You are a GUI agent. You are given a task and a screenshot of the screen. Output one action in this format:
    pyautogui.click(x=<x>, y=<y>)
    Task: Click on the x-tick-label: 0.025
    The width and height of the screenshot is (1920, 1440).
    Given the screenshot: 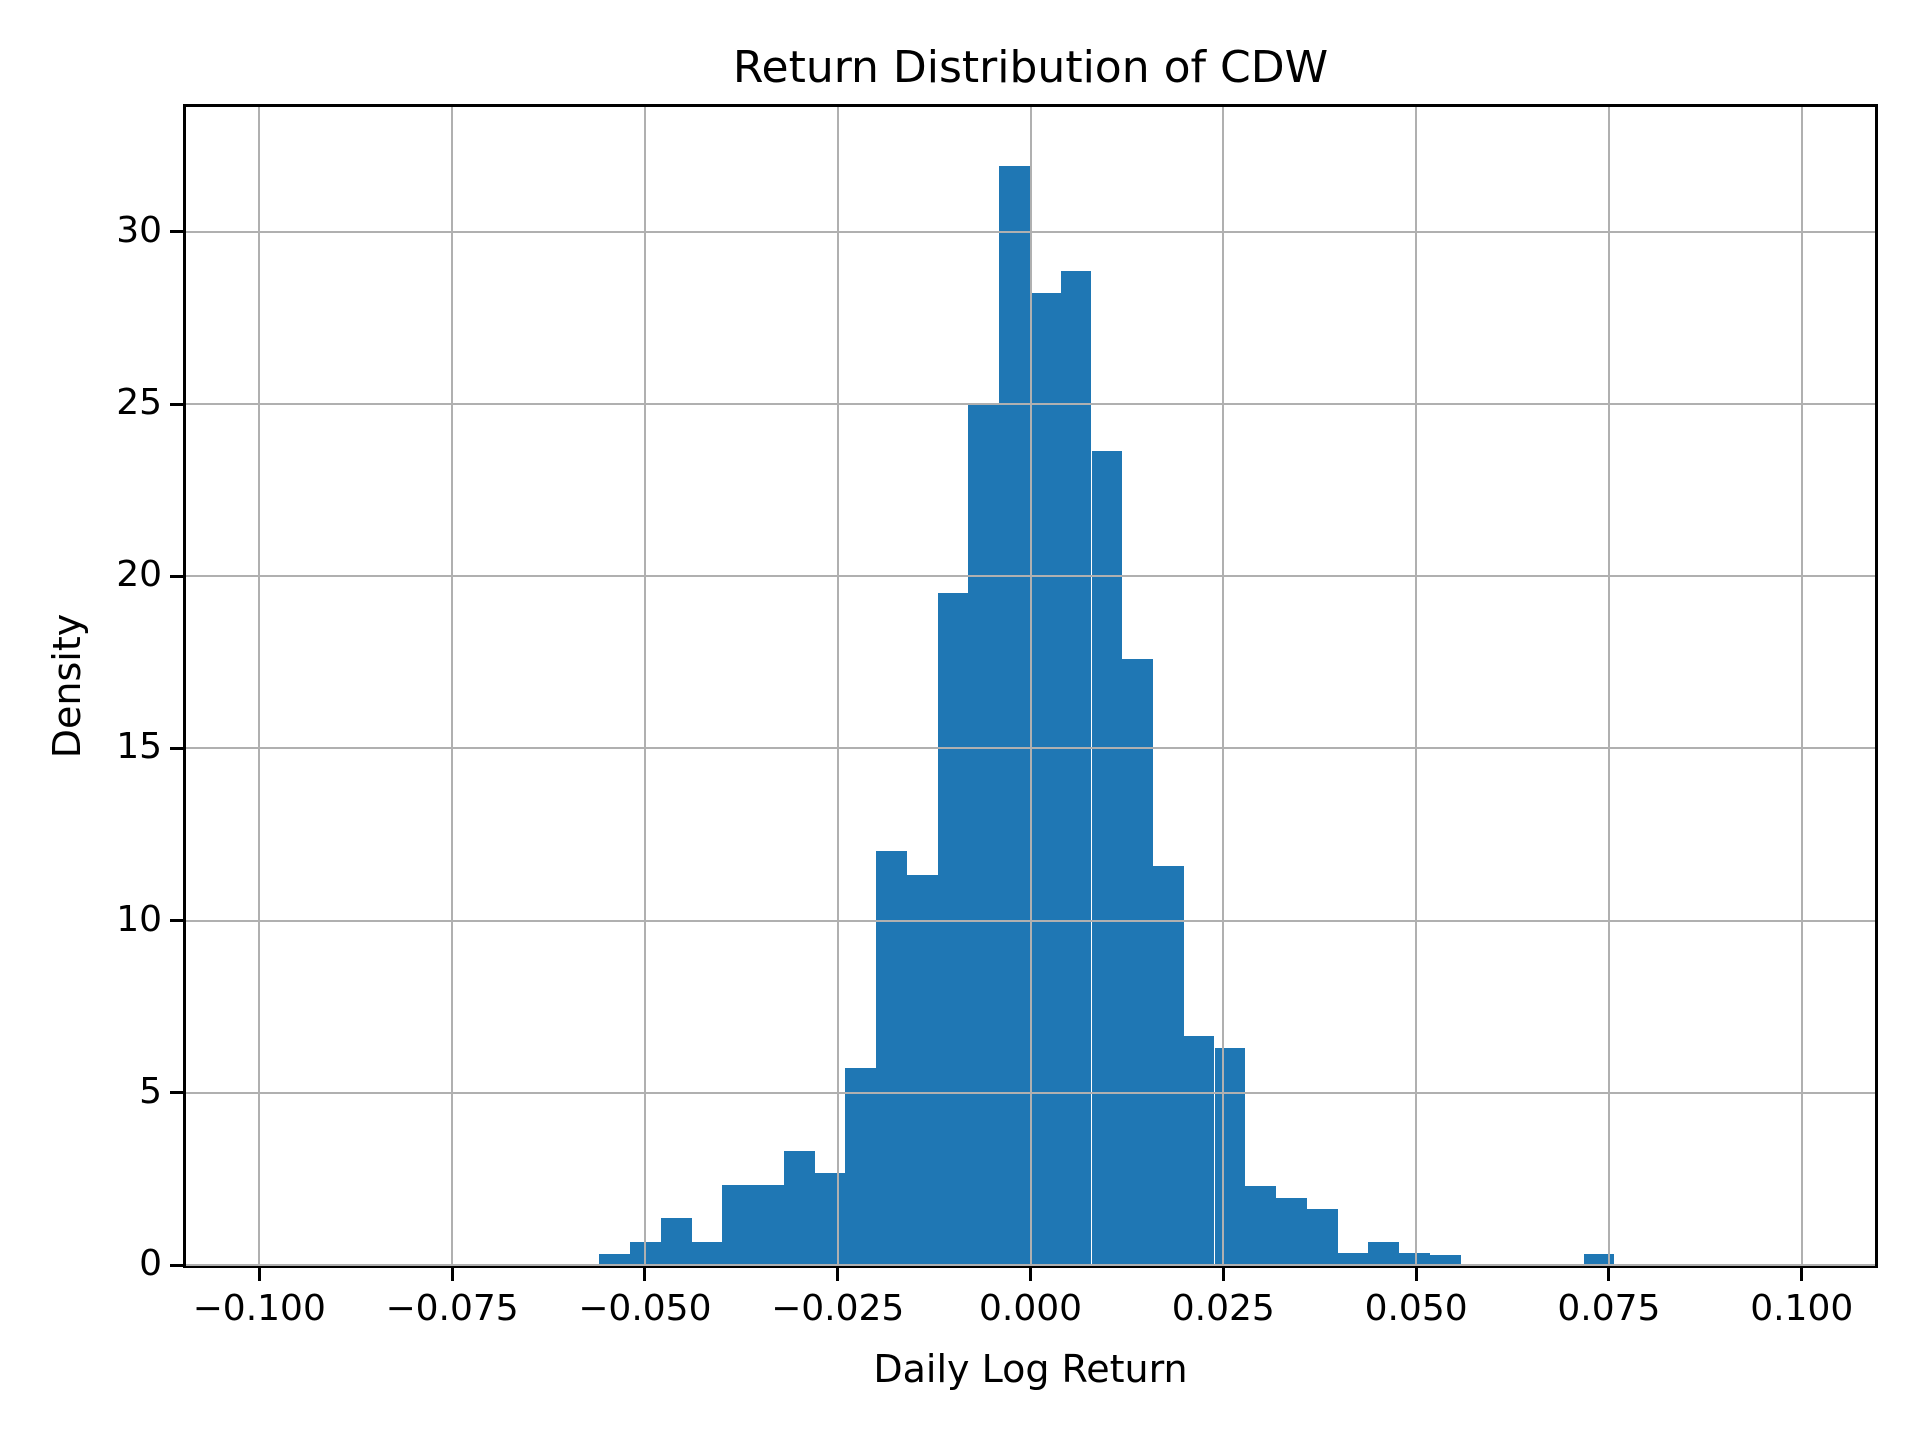 What is the action you would take?
    pyautogui.click(x=1223, y=1308)
    